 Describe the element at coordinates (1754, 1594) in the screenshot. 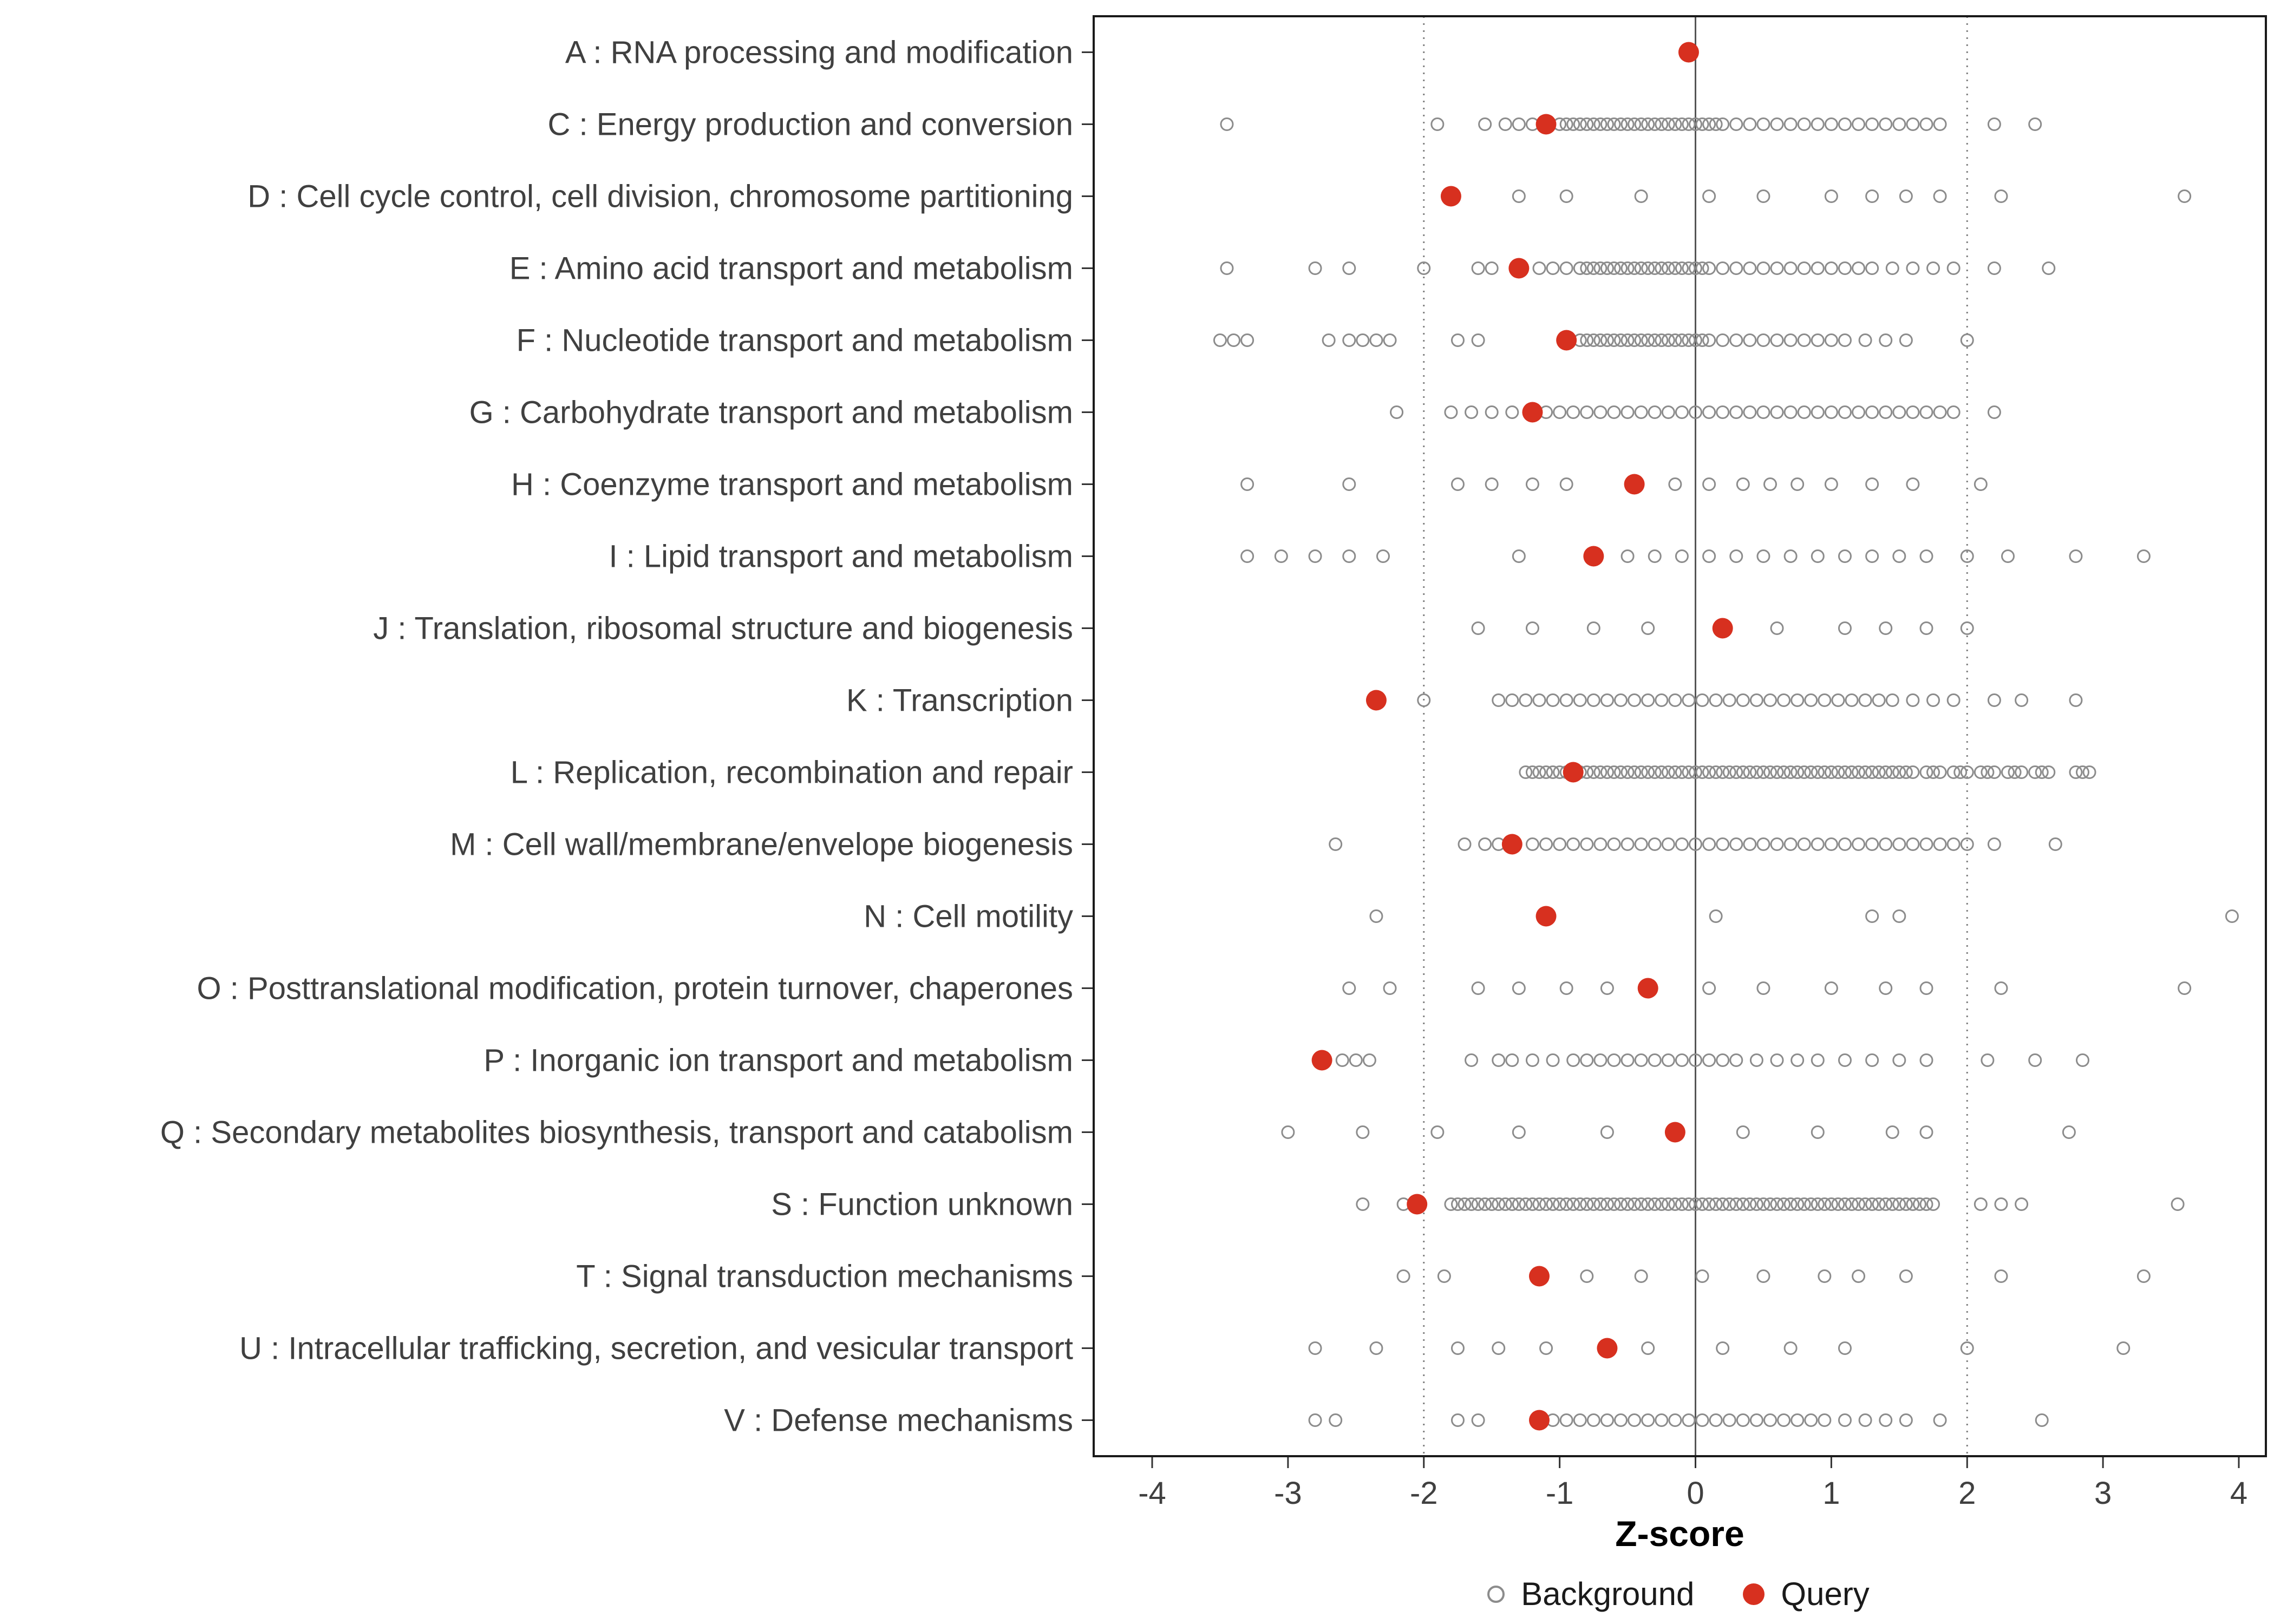

I see `query-point-icon` at that location.